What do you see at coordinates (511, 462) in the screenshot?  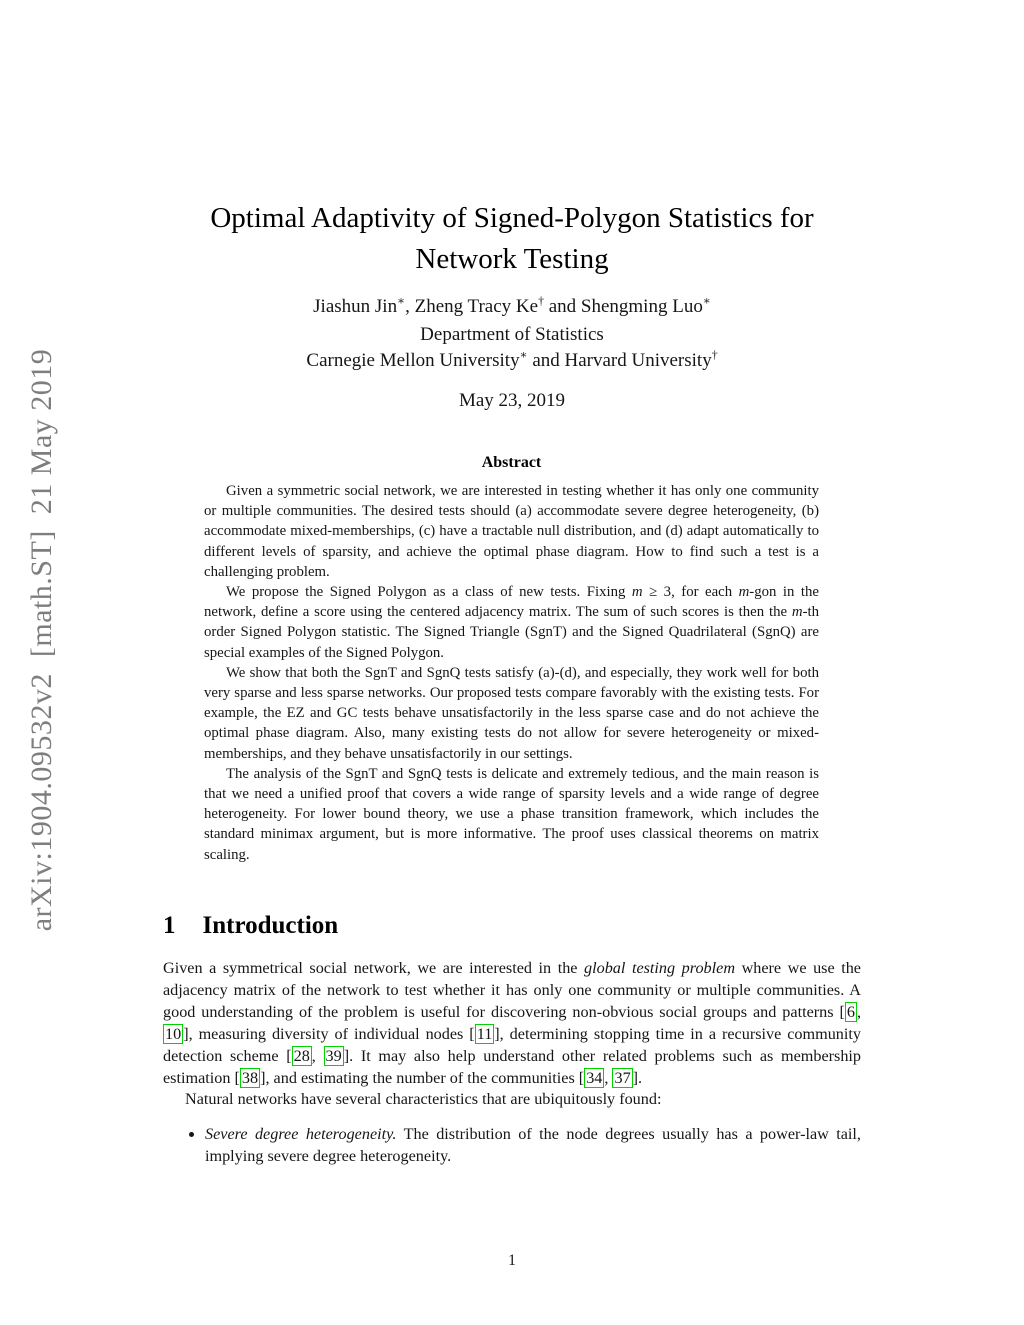 I see `abstract-heading: Abstract` at bounding box center [511, 462].